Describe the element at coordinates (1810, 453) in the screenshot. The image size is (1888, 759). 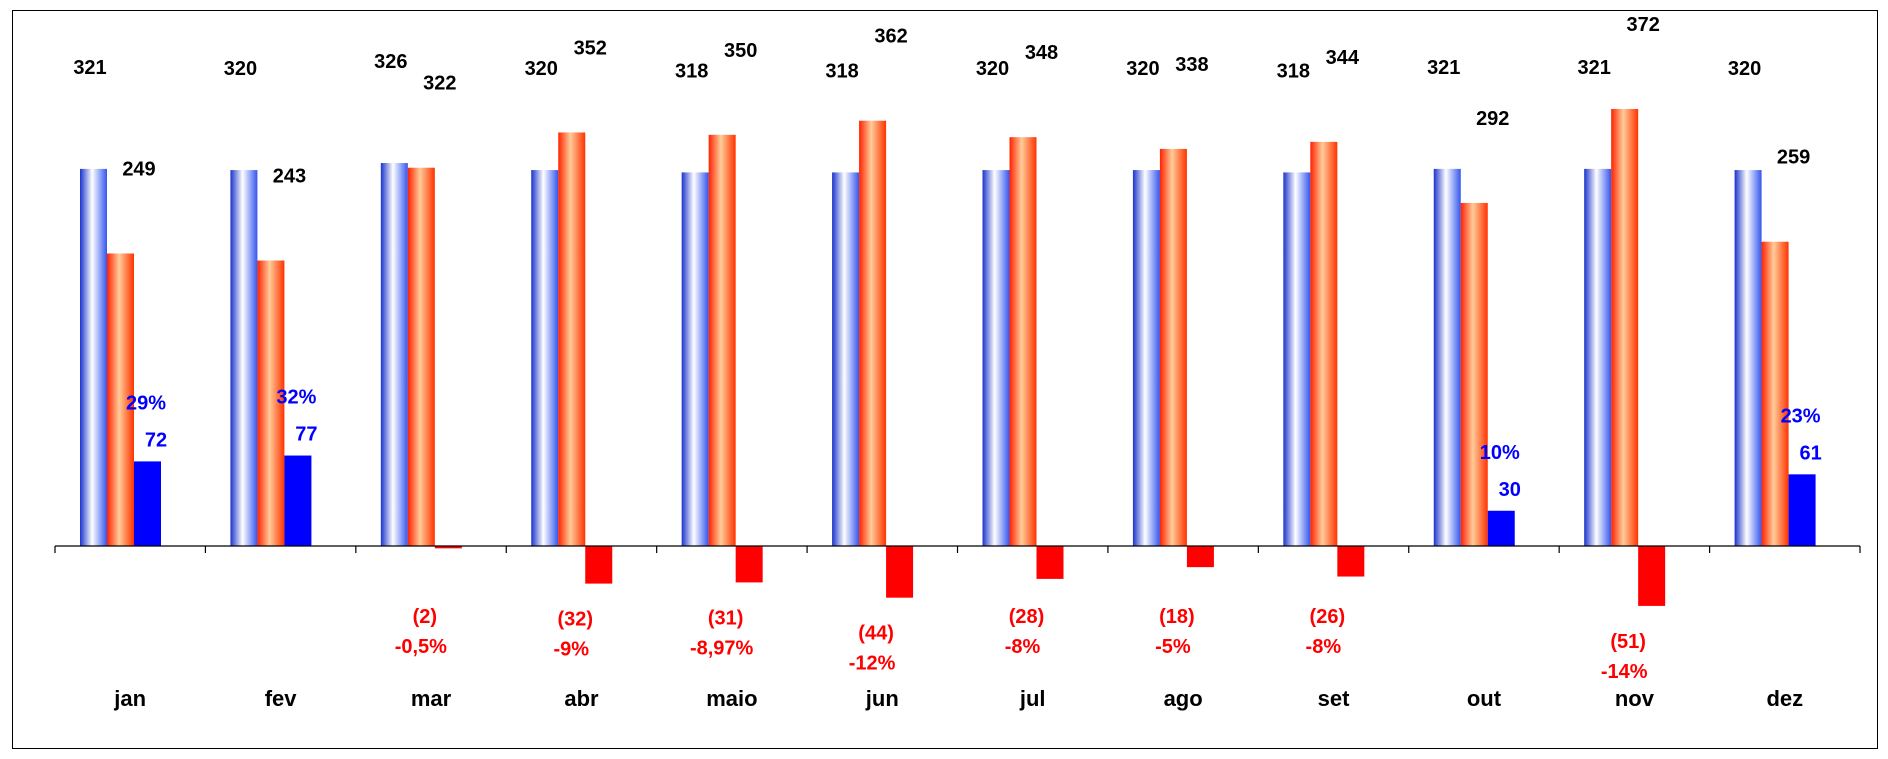
I see `data-label-series-3: 61` at that location.